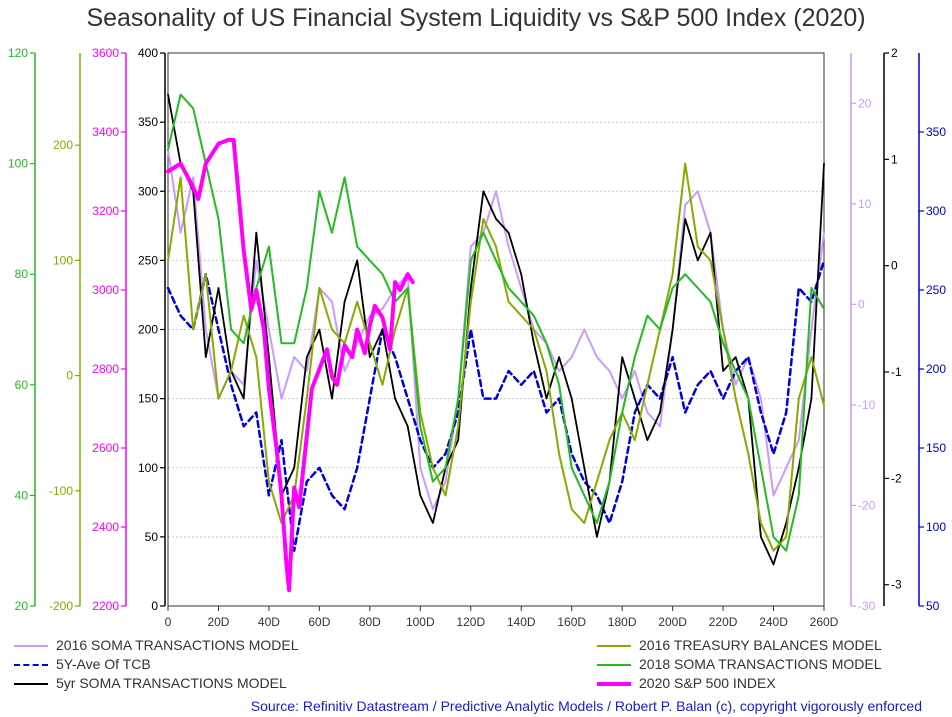 The width and height of the screenshot is (952, 717). Describe the element at coordinates (148, 53) in the screenshot. I see `y-tick-label: 400` at that location.